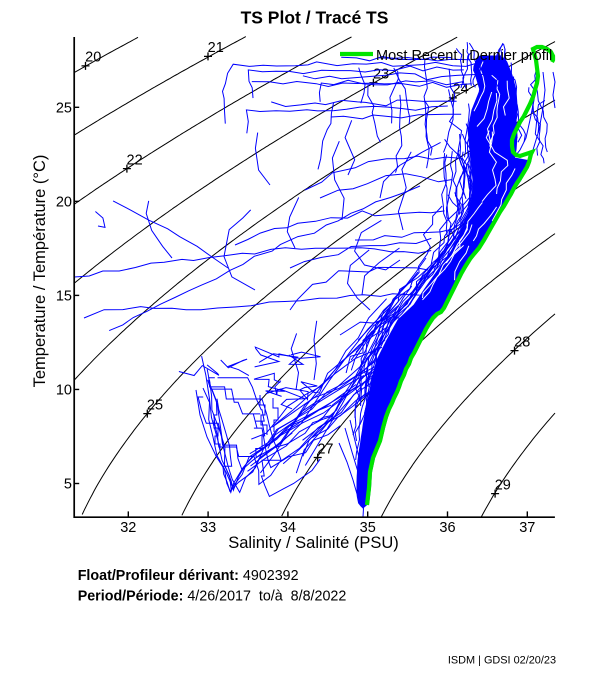 The image size is (611, 675). I want to click on svg-text: 33, so click(208, 528).